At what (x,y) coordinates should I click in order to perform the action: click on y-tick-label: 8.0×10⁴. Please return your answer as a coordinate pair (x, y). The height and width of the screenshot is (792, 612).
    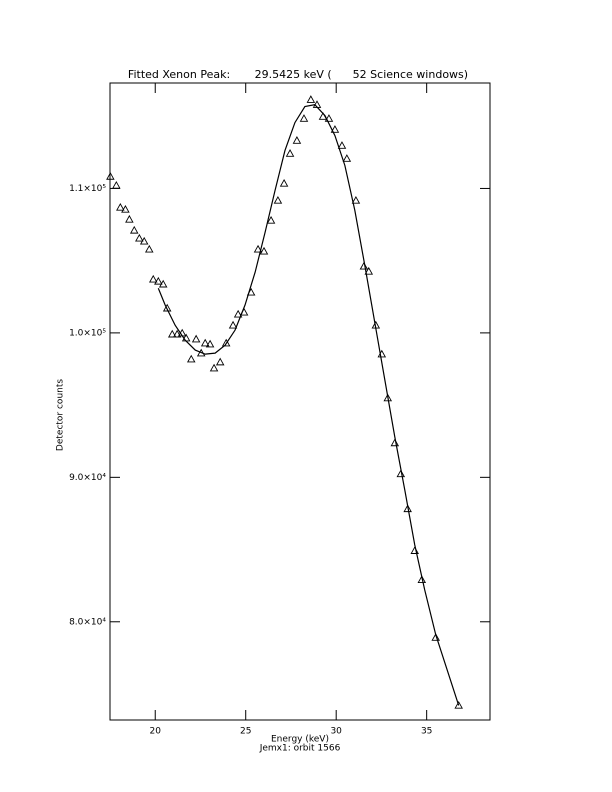
    Looking at the image, I should click on (87, 622).